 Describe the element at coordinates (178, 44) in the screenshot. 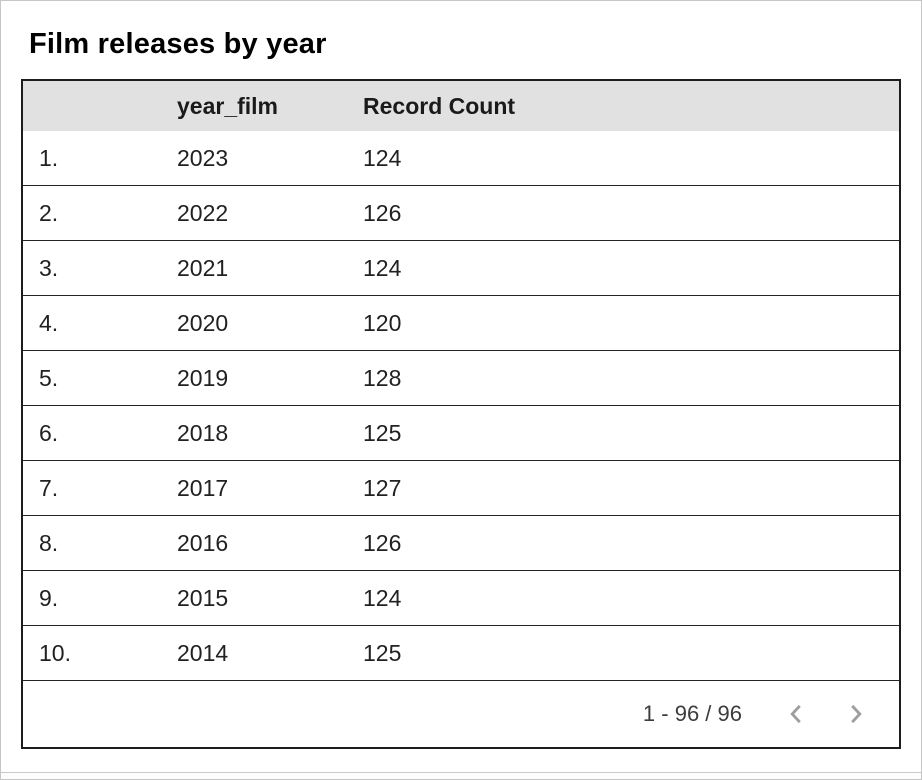

I see `page-title: Film releases by year` at that location.